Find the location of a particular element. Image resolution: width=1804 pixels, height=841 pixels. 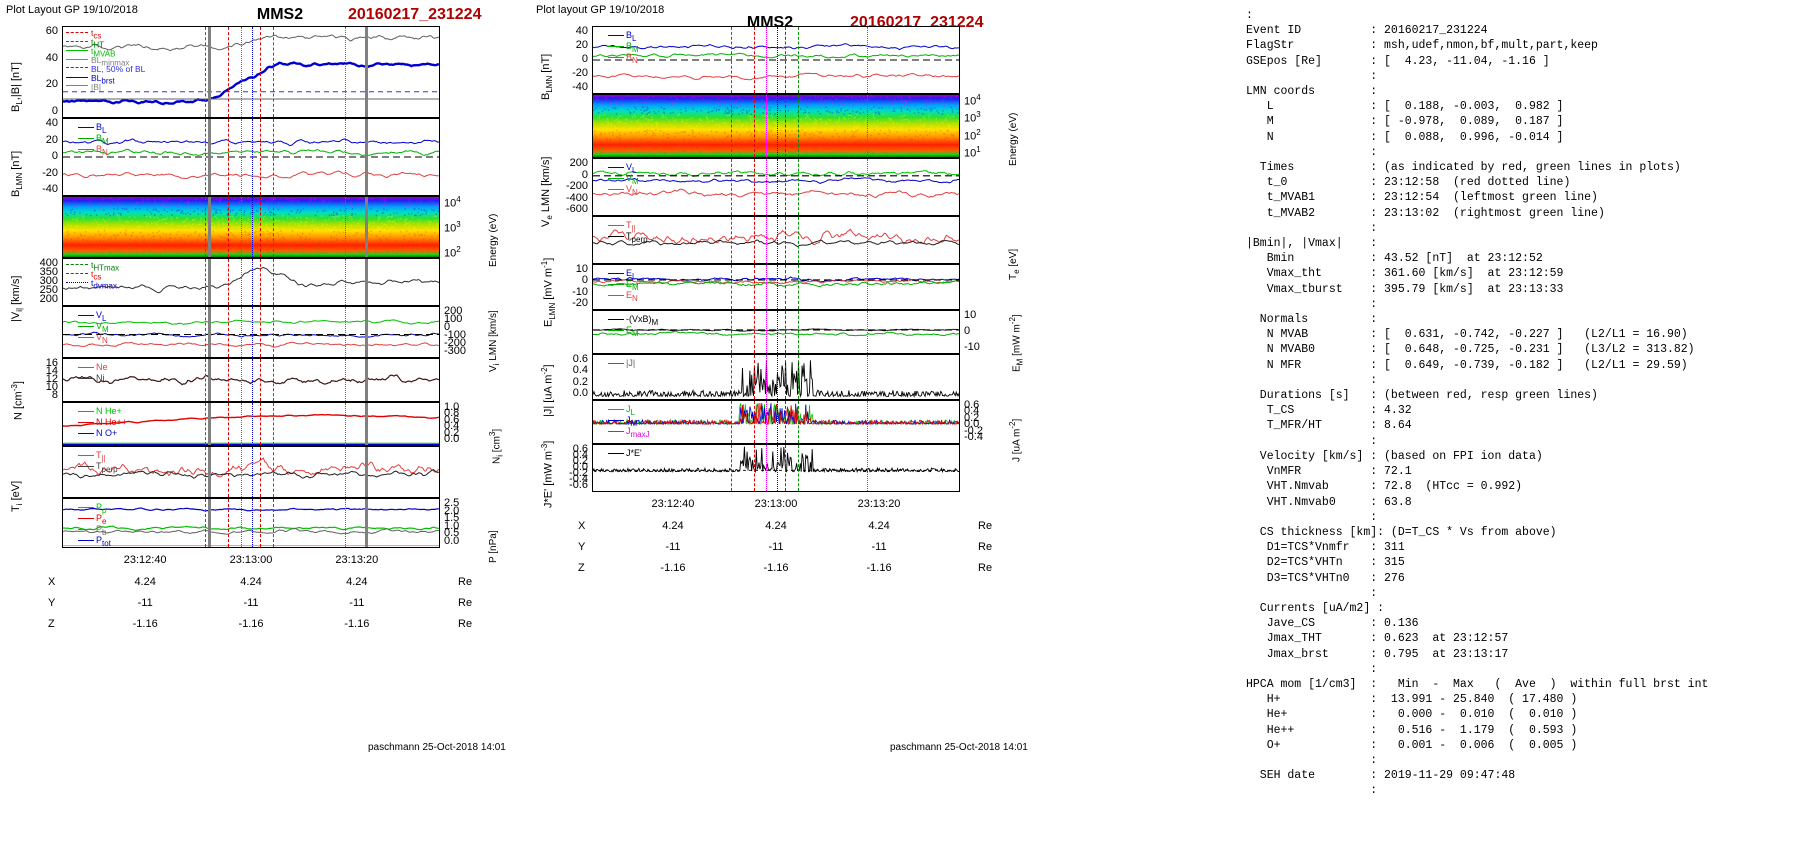

y-tick-label: 8 is located at coordinates (54, 395).